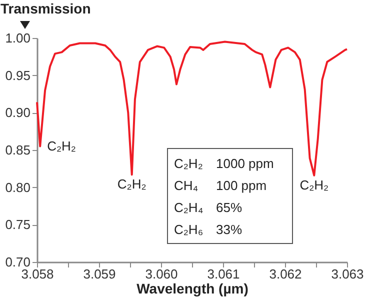 The image size is (375, 304). Describe the element at coordinates (37, 274) in the screenshot. I see `x-tick-label: 3.058` at that location.